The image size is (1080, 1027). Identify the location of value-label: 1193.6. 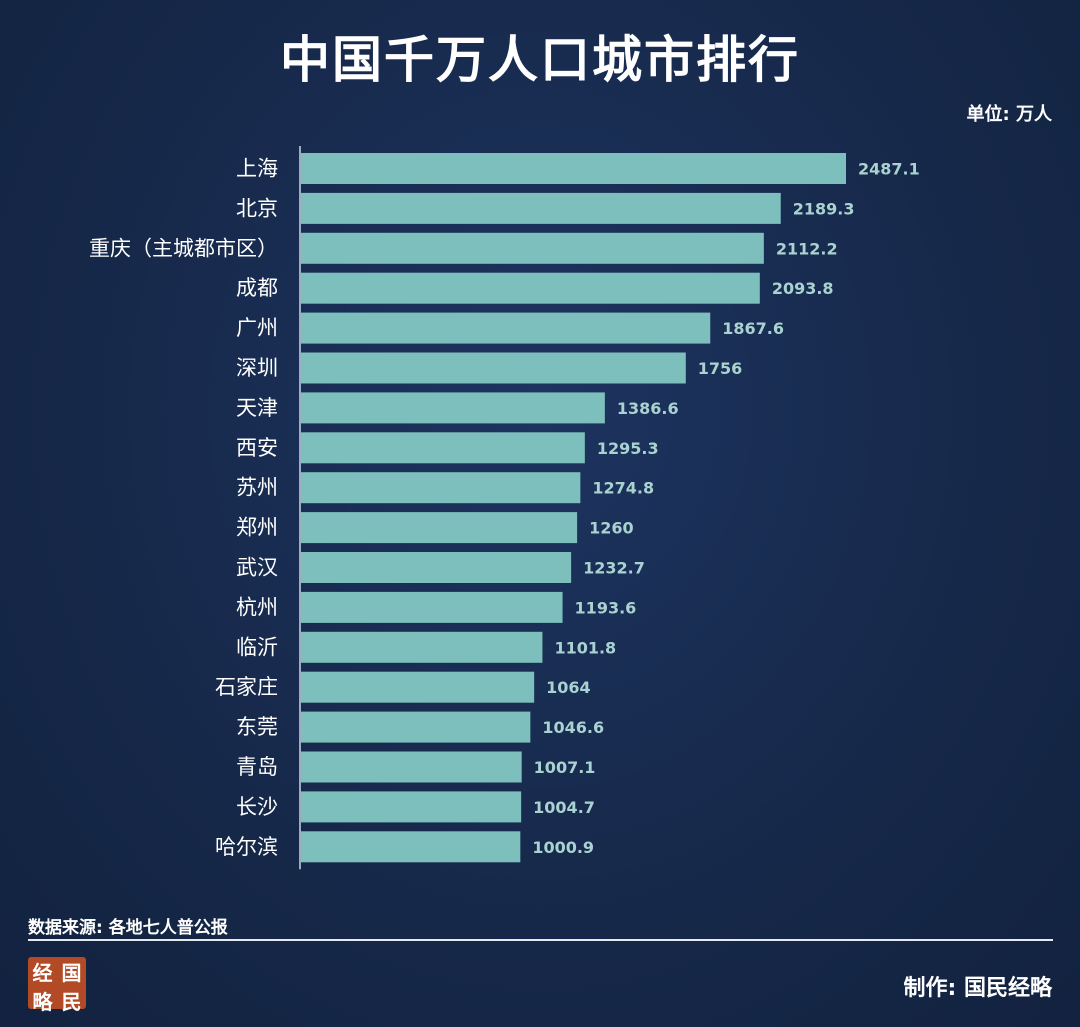
(606, 607).